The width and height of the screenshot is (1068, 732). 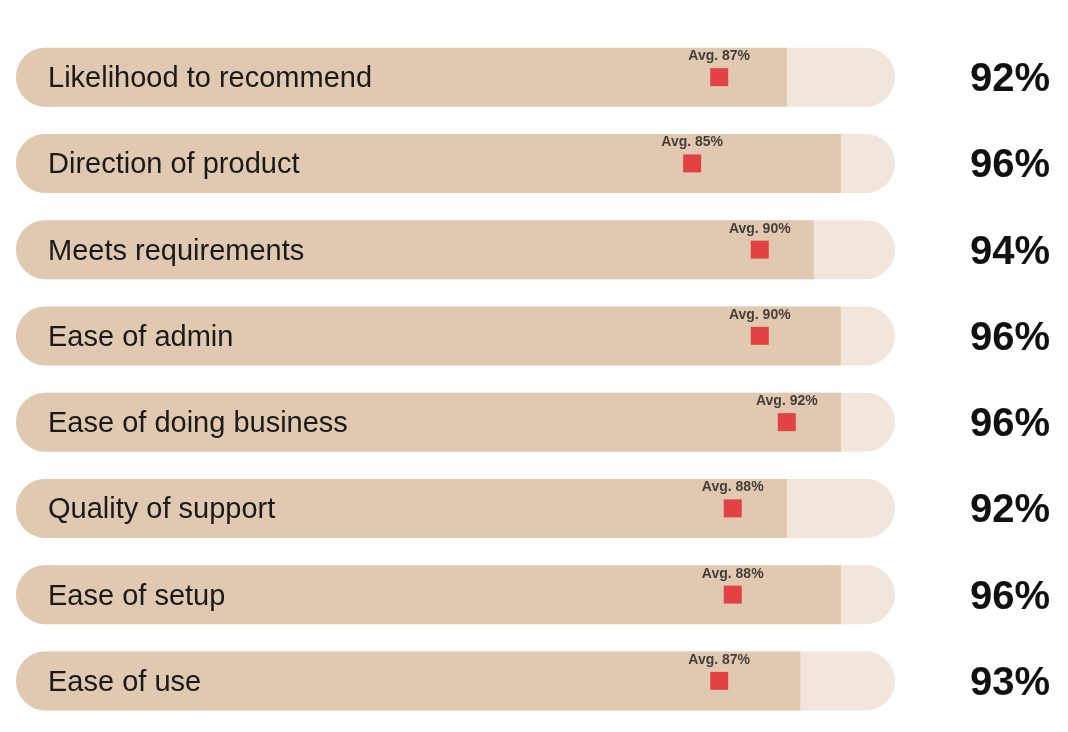 What do you see at coordinates (787, 400) in the screenshot?
I see `data-label: Avg. 92%` at bounding box center [787, 400].